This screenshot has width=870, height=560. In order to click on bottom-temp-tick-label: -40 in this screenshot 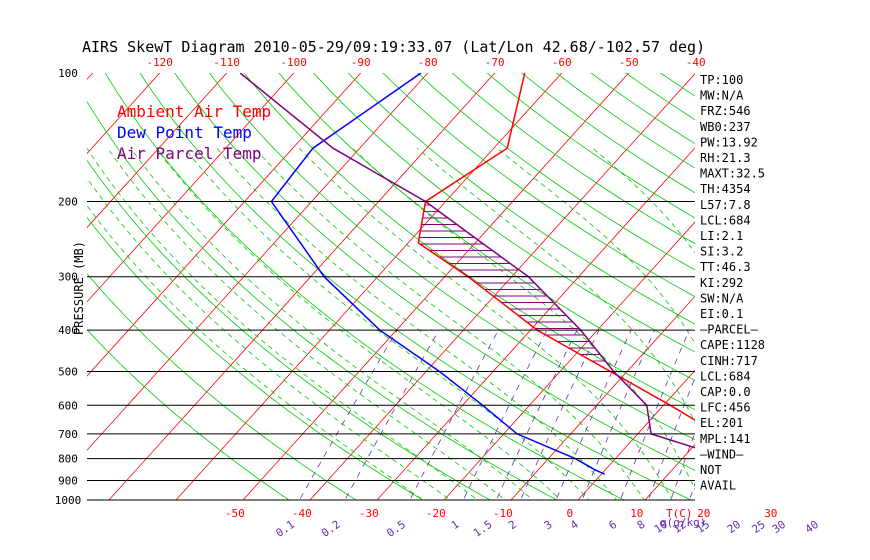, I will do `click(302, 513)`.